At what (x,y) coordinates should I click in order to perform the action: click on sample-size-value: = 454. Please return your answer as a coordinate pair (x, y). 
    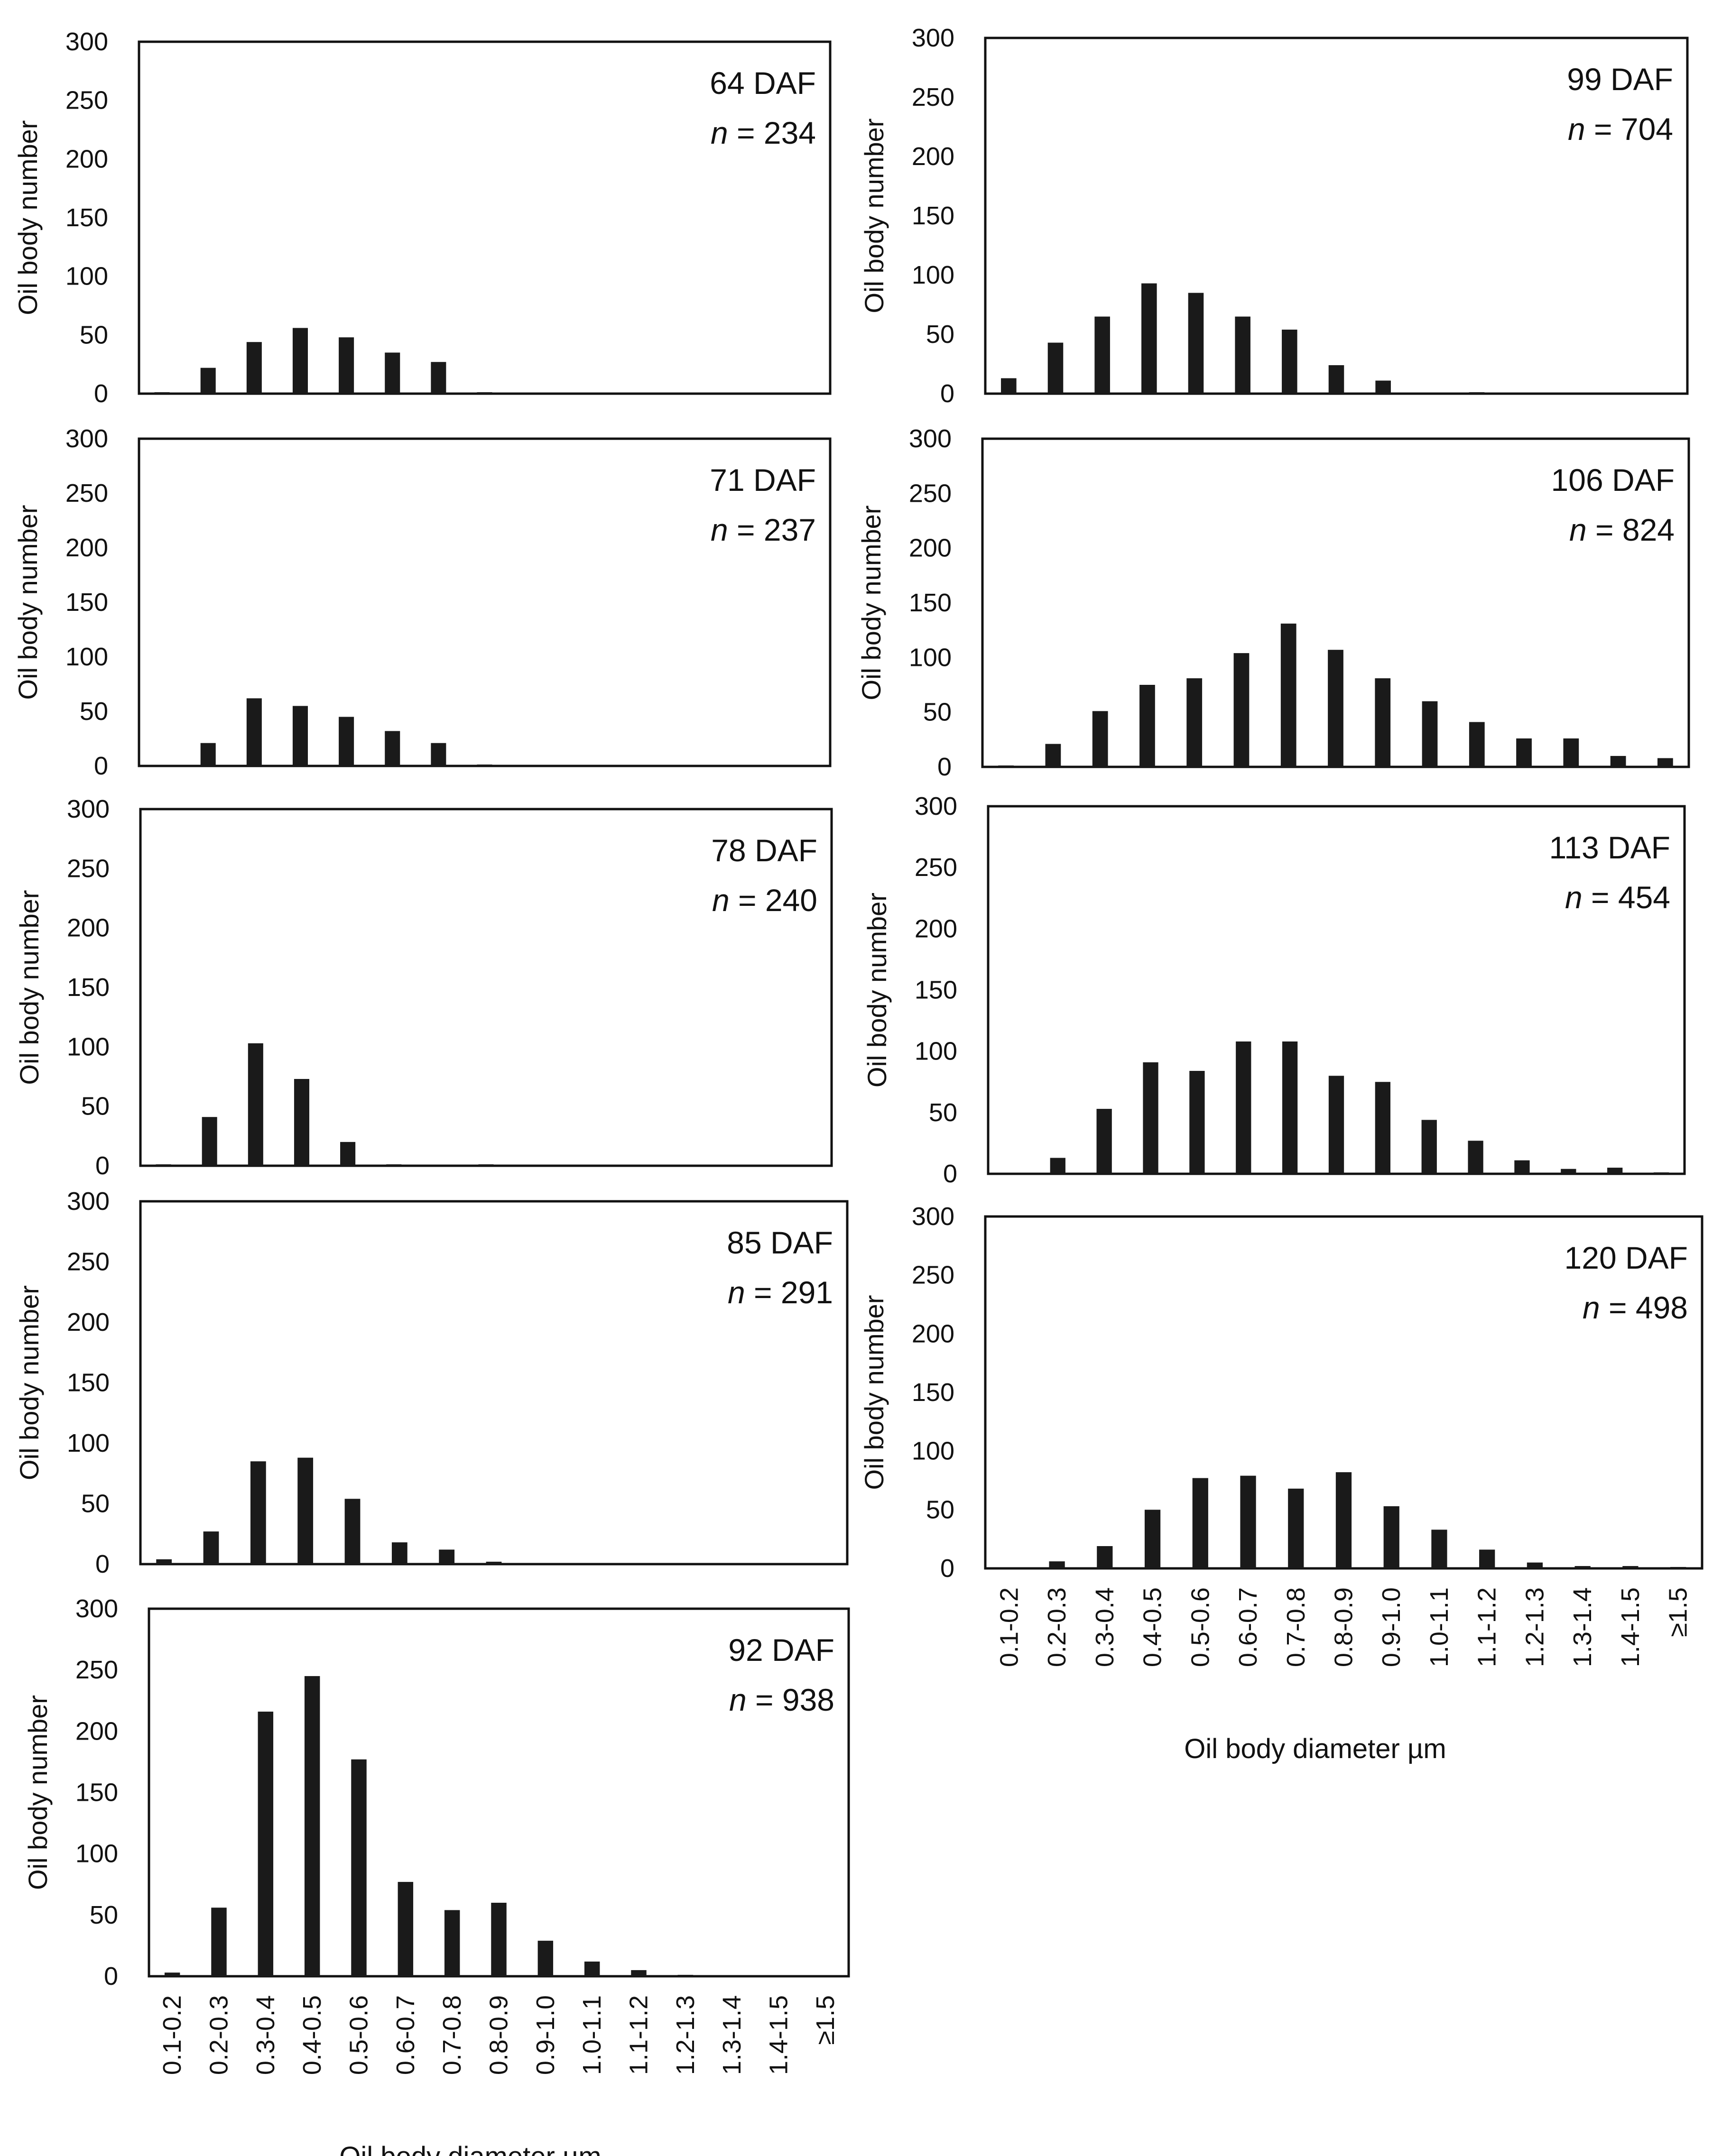
    Looking at the image, I should click on (1626, 897).